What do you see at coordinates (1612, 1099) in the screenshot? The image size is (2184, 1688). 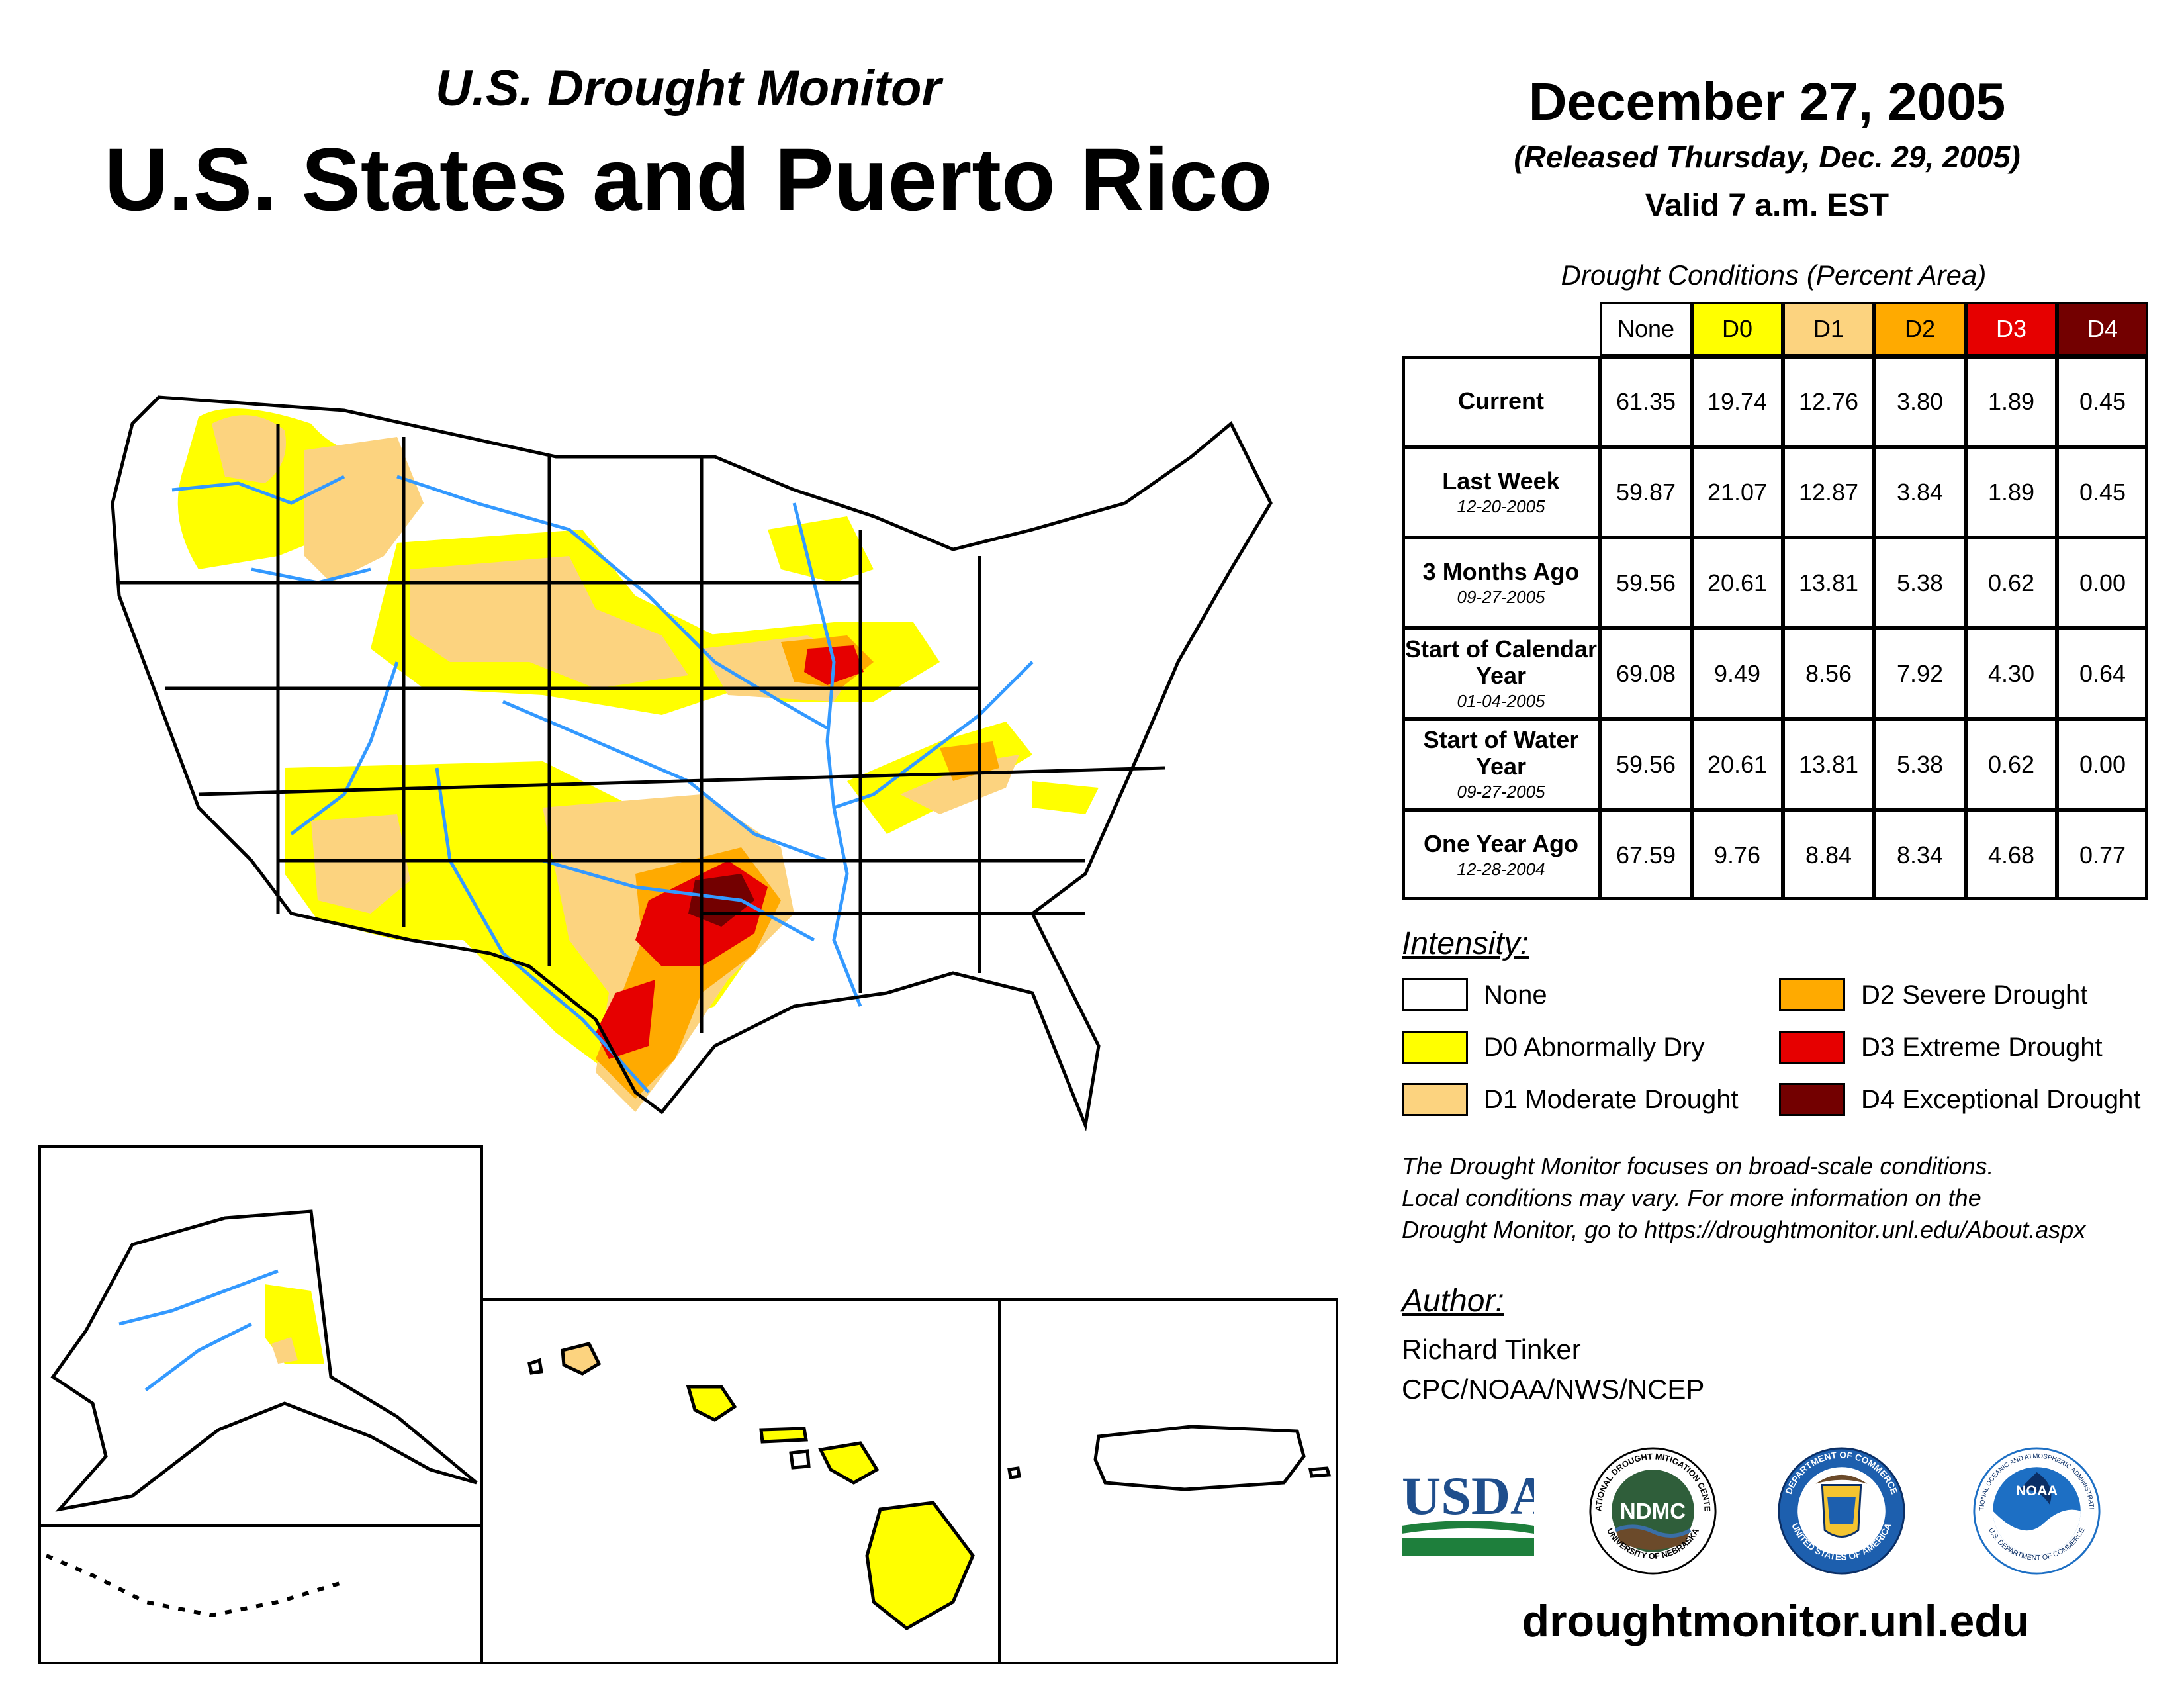 I see `legend-label: D1 Moderate Drought` at bounding box center [1612, 1099].